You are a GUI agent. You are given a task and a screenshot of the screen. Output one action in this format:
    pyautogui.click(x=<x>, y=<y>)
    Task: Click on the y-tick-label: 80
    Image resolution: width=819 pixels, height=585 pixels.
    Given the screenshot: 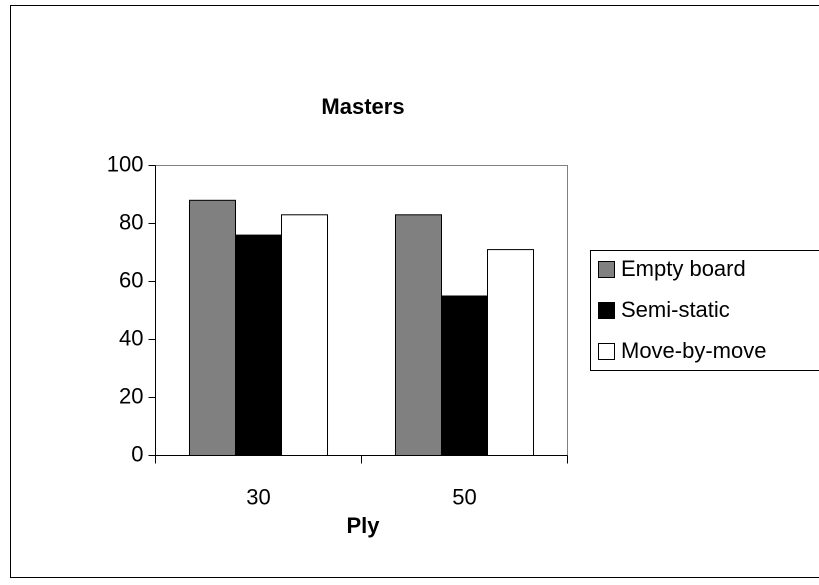 What is the action you would take?
    pyautogui.click(x=131, y=221)
    